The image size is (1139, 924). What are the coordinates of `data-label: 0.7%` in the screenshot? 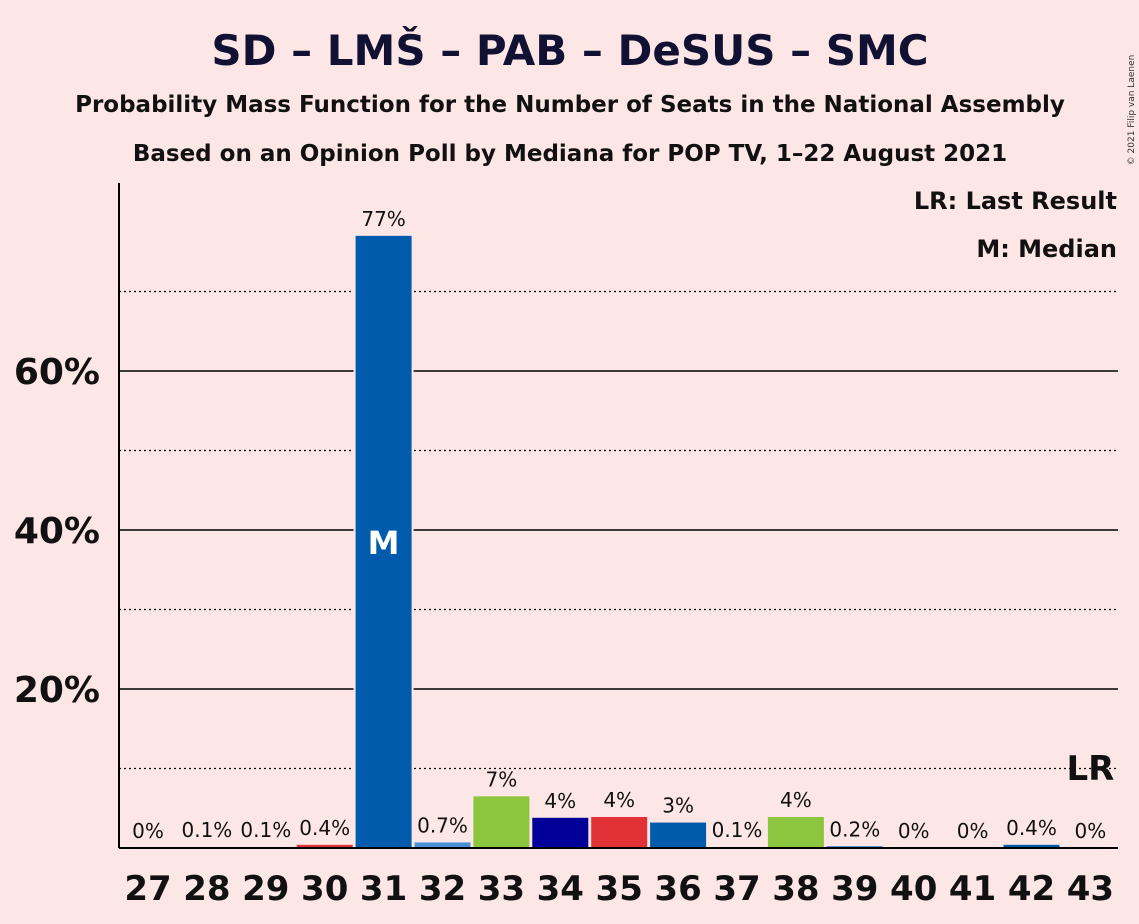 It's located at (442, 825).